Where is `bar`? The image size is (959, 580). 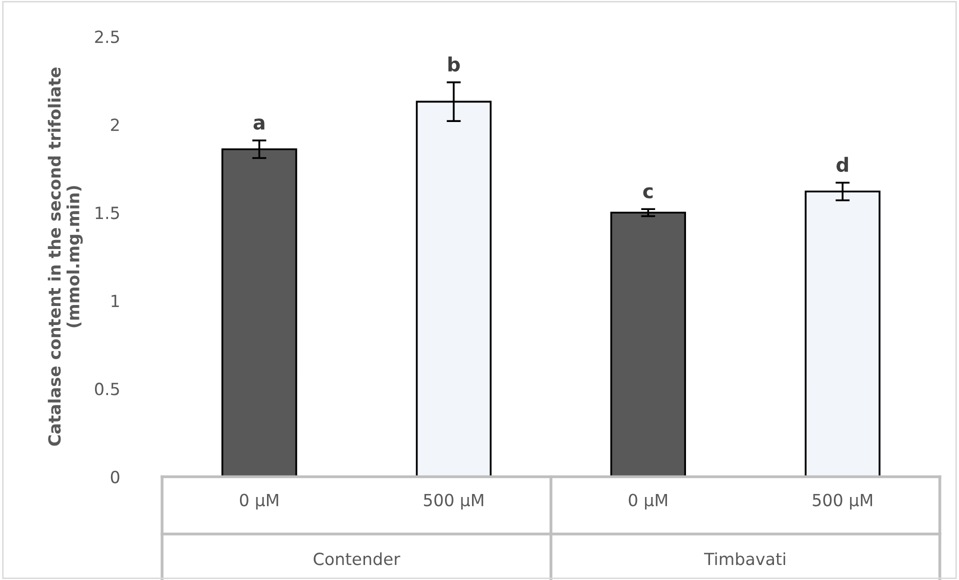
bar is located at coordinates (648, 344).